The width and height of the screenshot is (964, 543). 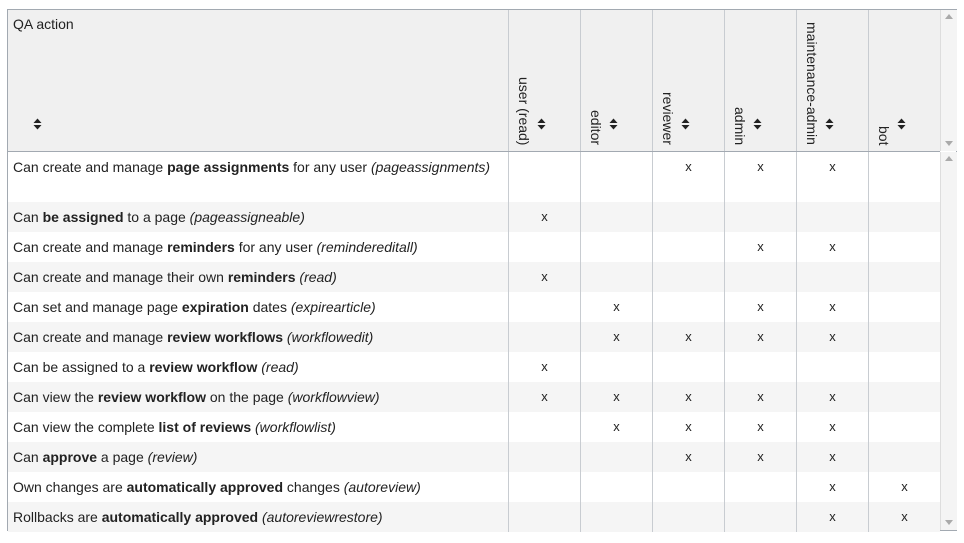 I want to click on header-label: user (read), so click(x=531, y=110).